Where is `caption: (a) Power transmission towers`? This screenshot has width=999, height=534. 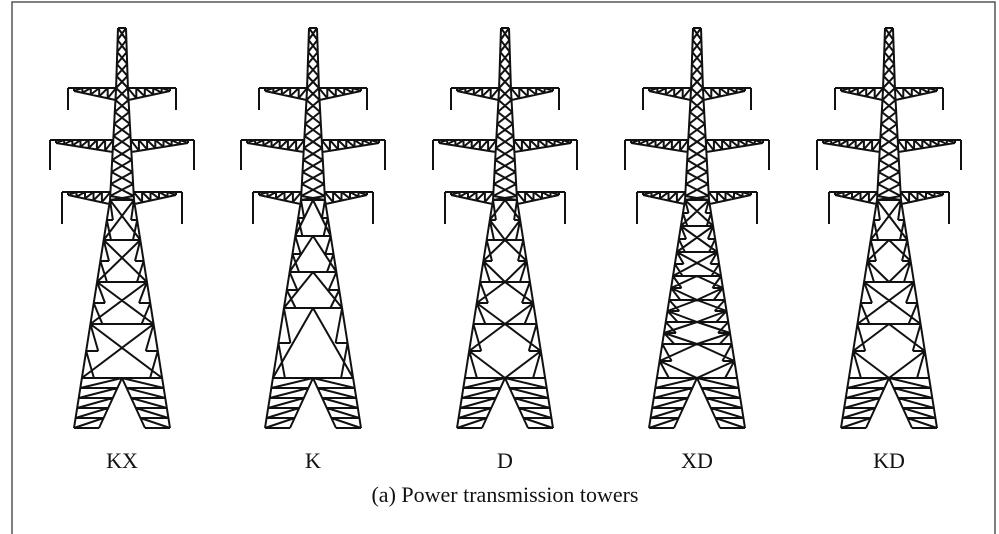 caption: (a) Power transmission towers is located at coordinates (504, 494).